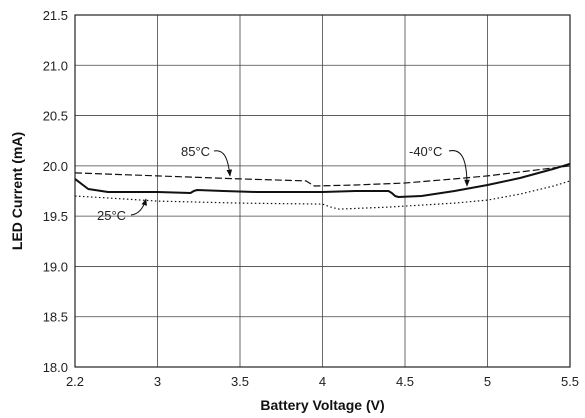  I want to click on annotation-label: 25°C, so click(111, 215).